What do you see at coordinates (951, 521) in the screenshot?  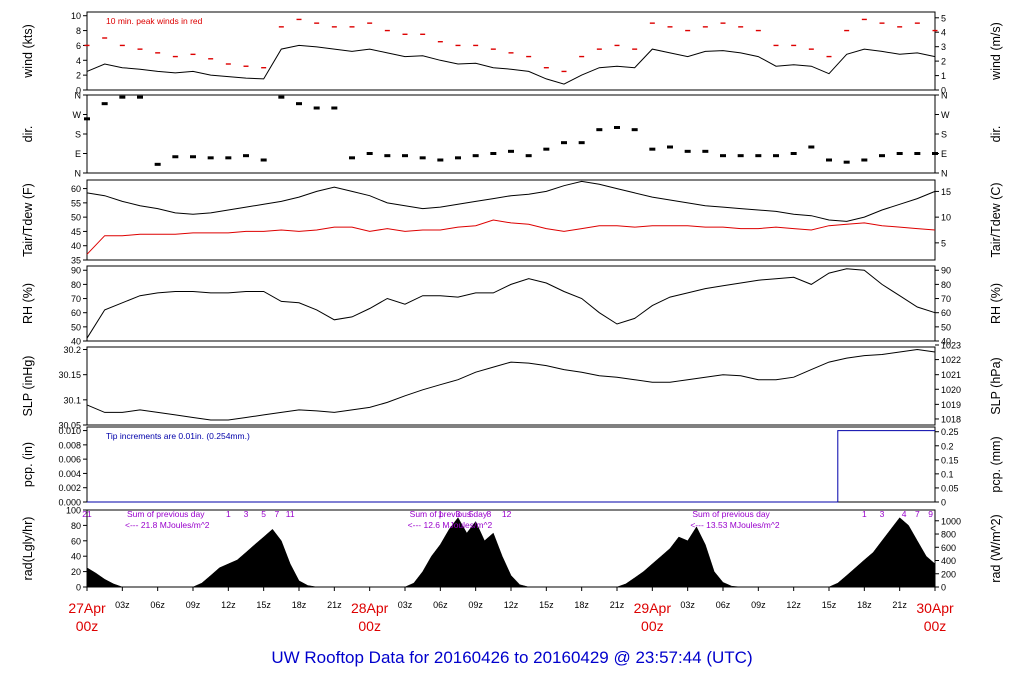 I see `y-tick-label-right: 1000` at bounding box center [951, 521].